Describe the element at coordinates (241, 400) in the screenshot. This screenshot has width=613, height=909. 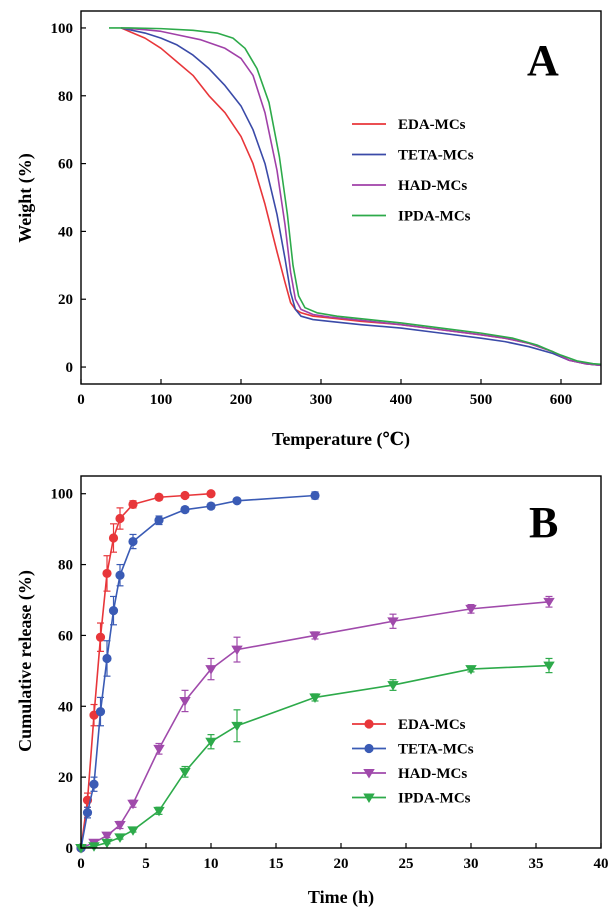
I see `x-tick-label: 200` at that location.